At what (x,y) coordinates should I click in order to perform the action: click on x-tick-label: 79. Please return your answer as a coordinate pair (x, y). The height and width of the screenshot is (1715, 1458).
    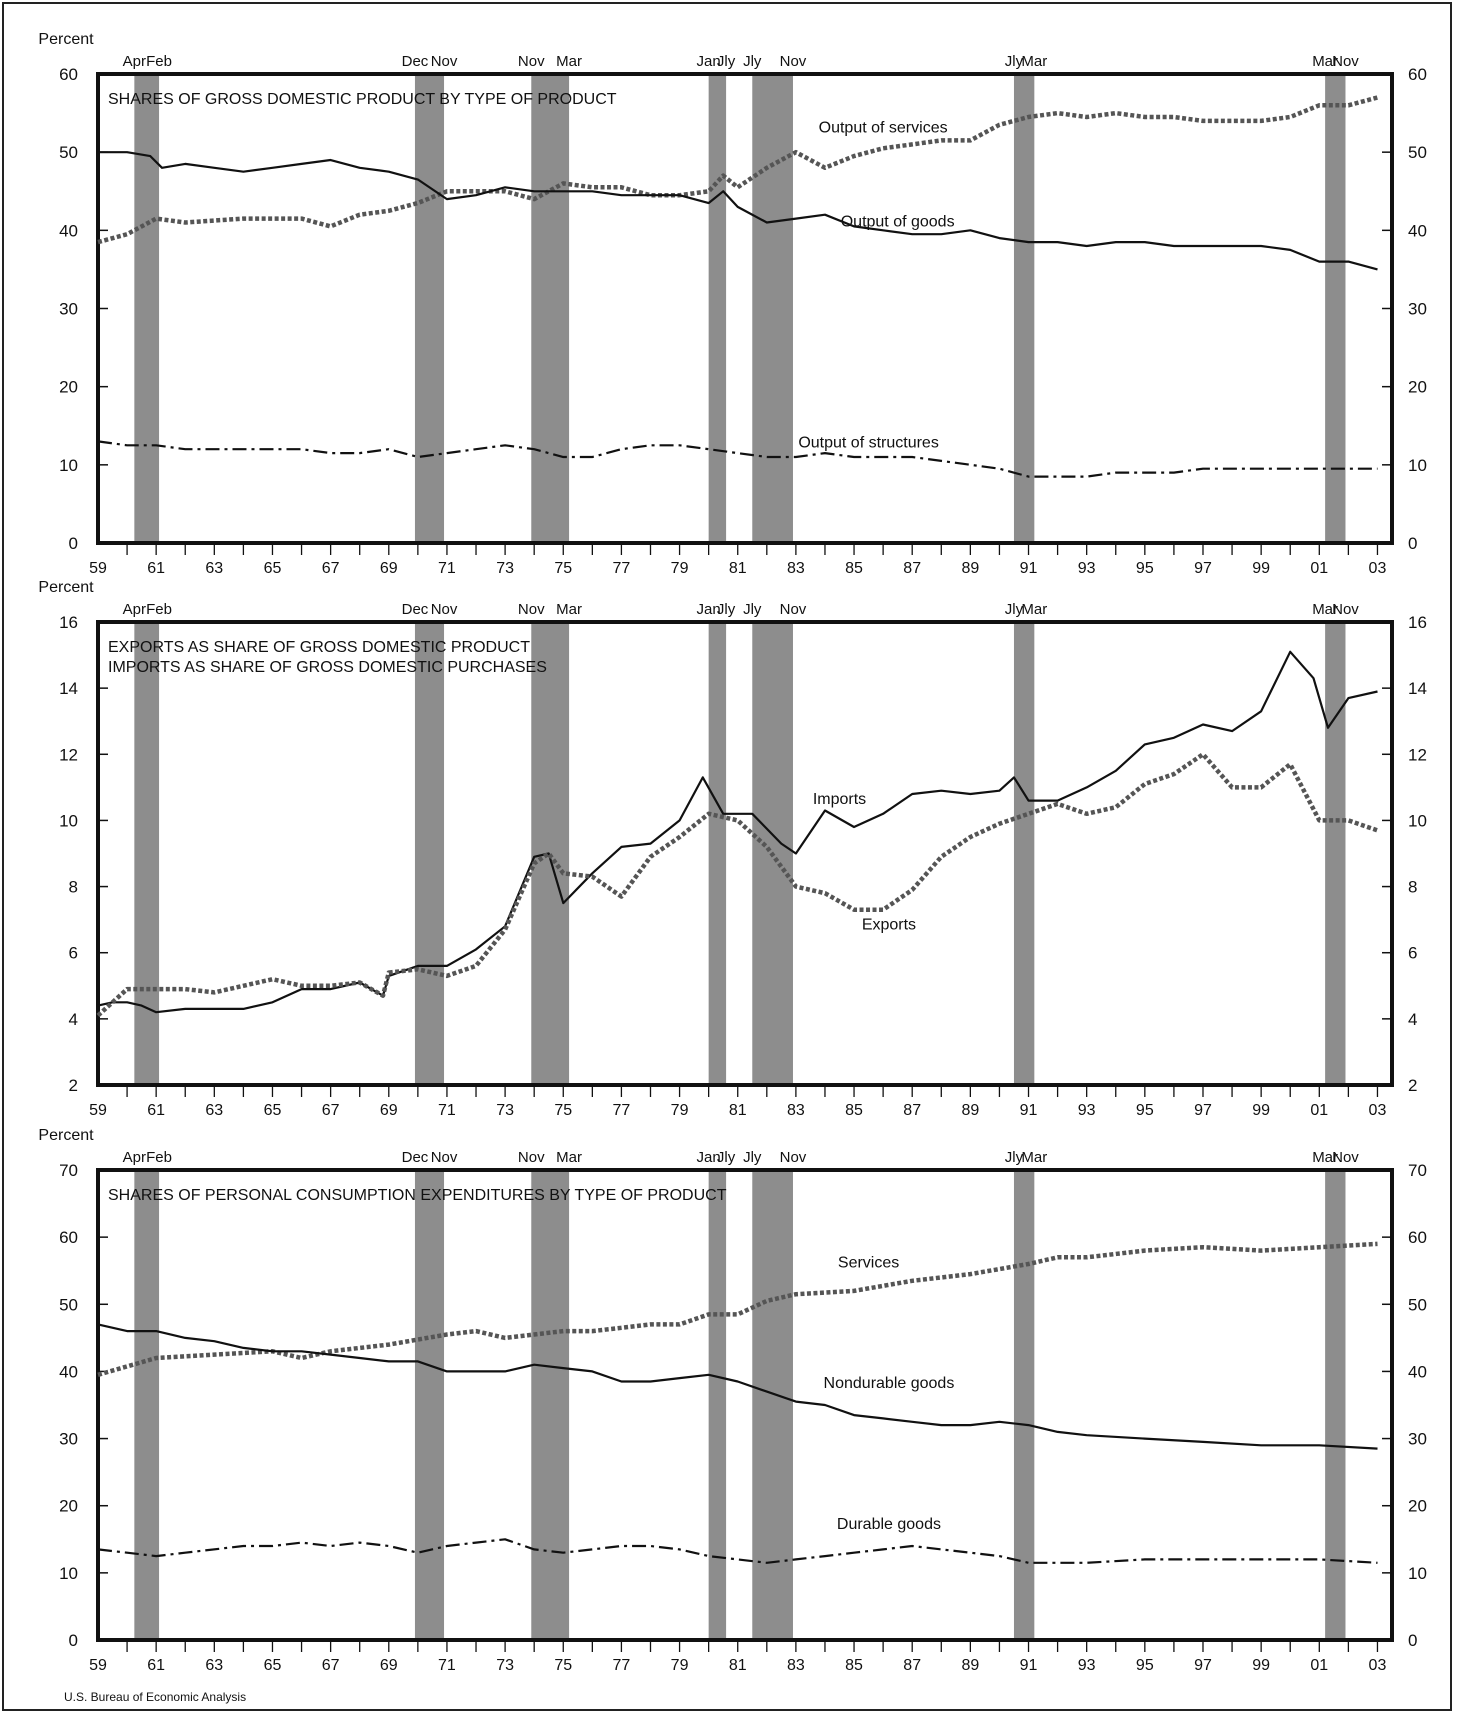
    Looking at the image, I should click on (680, 568).